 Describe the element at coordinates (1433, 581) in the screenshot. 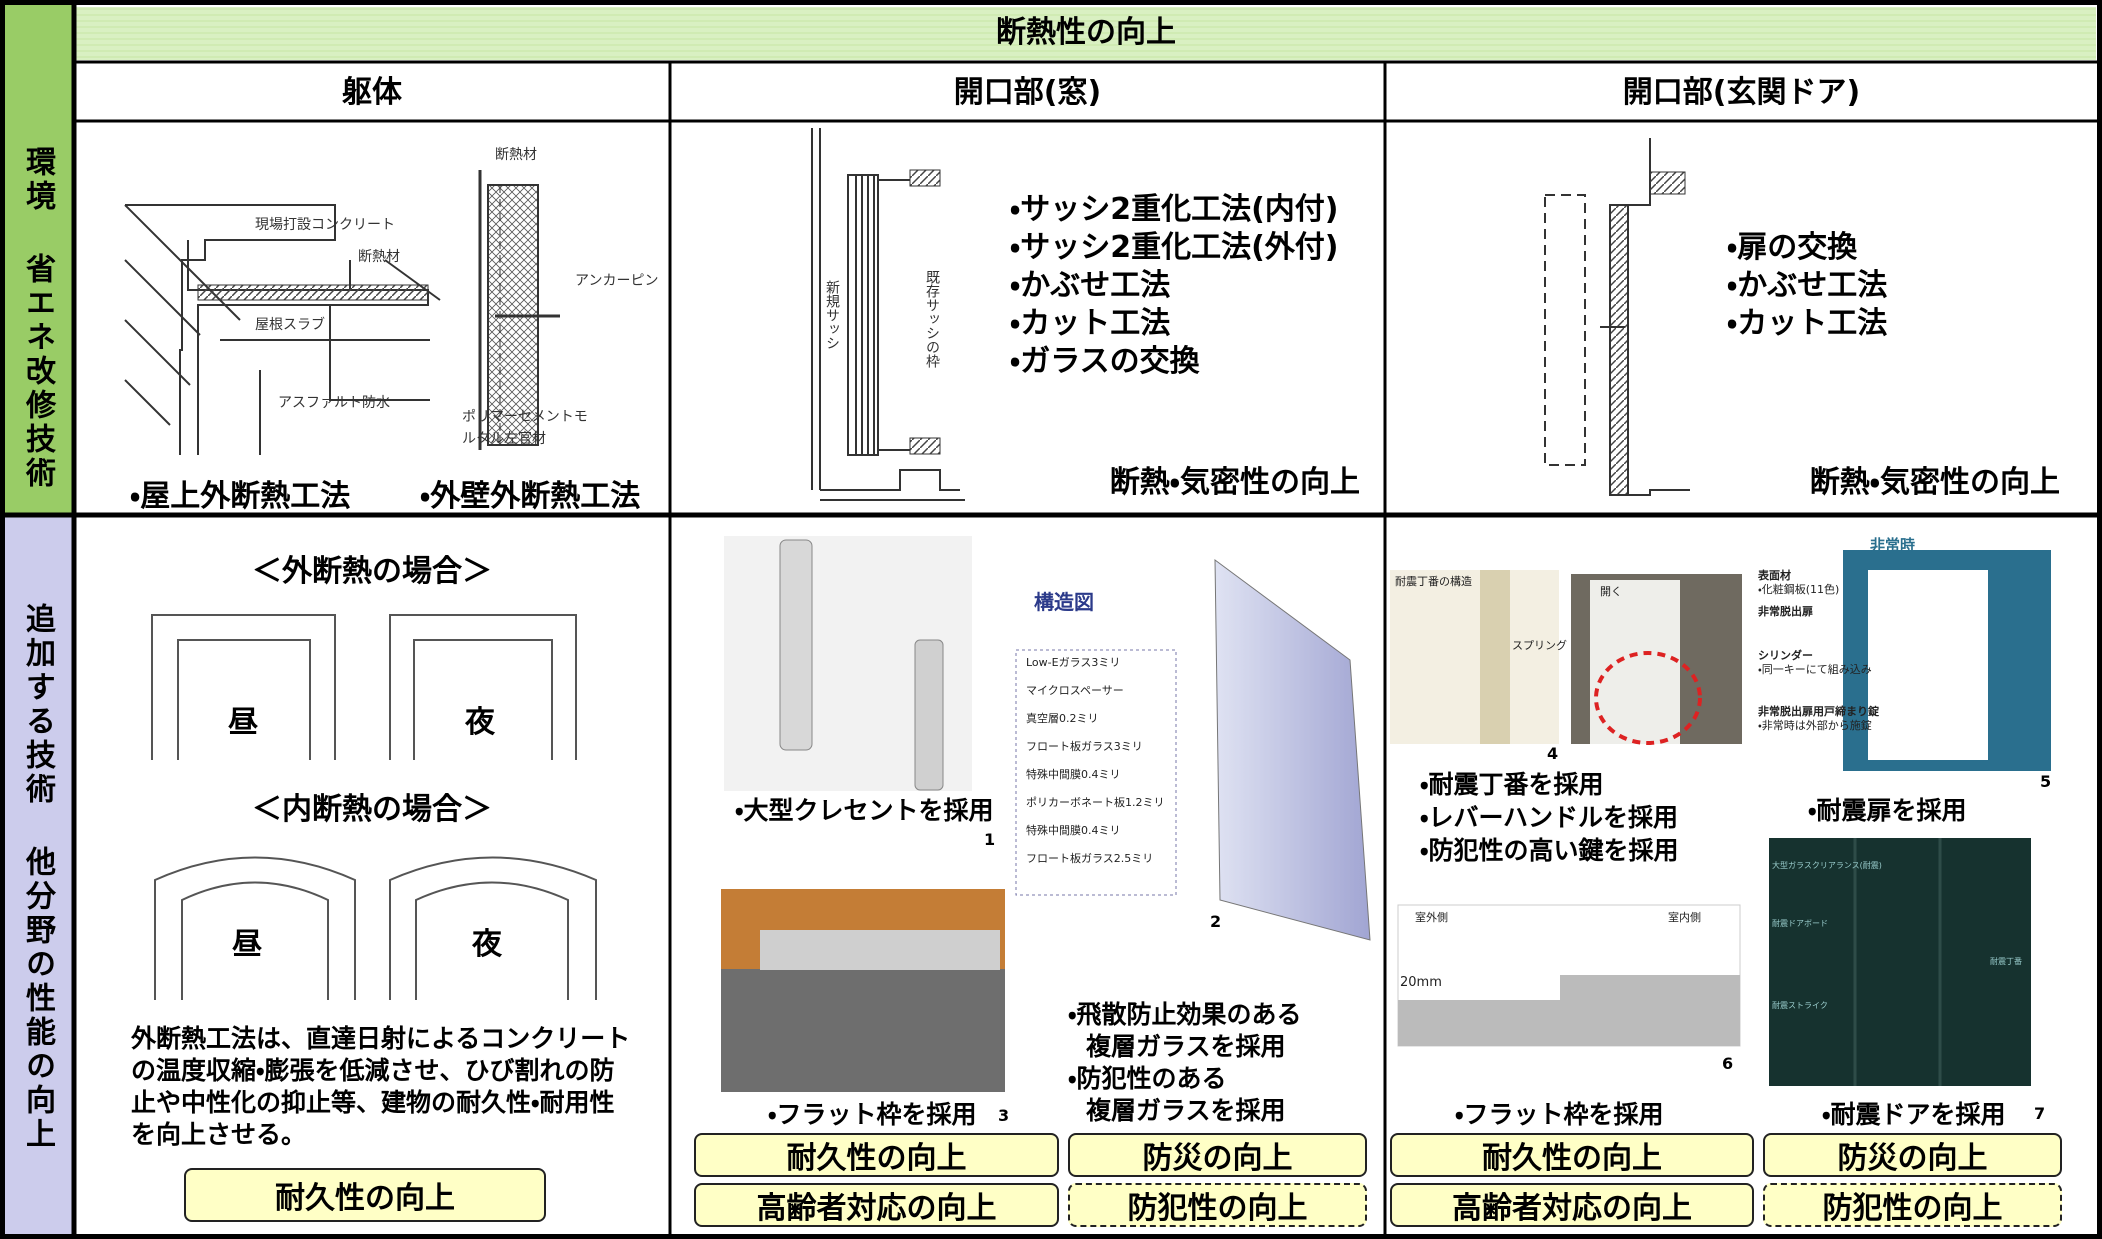

I see `photo-label: 耐震丁番の構造` at that location.